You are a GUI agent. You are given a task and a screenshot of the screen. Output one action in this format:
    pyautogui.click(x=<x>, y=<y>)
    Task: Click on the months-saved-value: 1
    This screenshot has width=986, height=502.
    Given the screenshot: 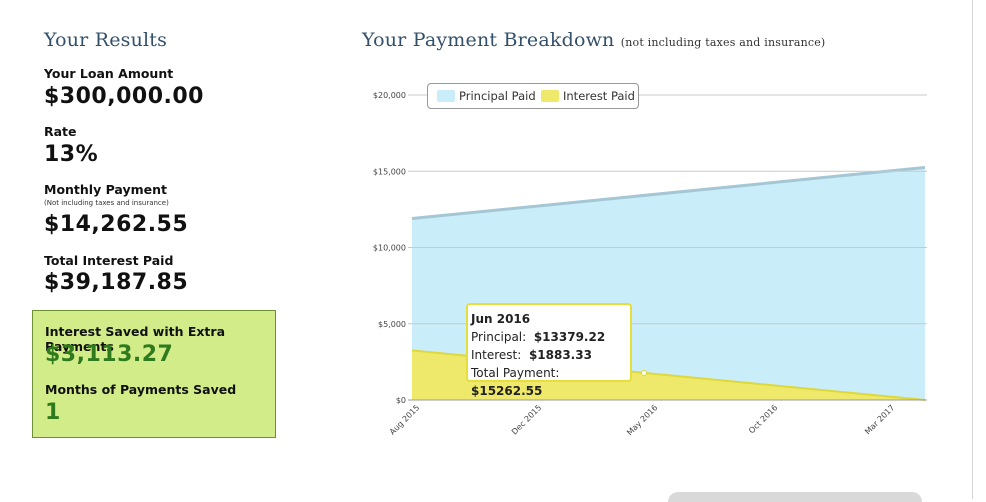 What is the action you would take?
    pyautogui.click(x=53, y=412)
    